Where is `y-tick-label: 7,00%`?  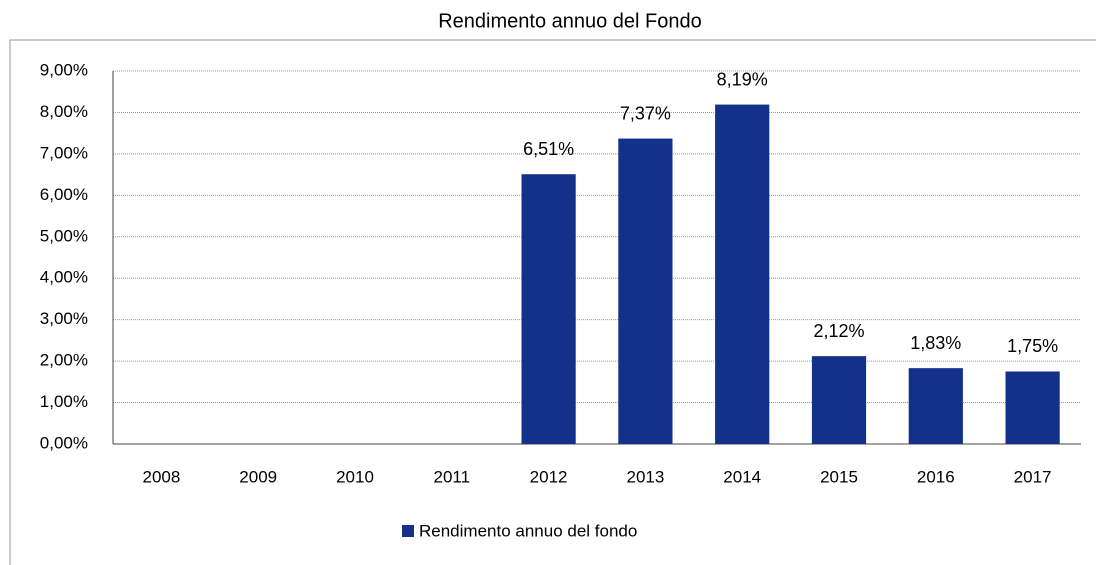 y-tick-label: 7,00% is located at coordinates (64, 152).